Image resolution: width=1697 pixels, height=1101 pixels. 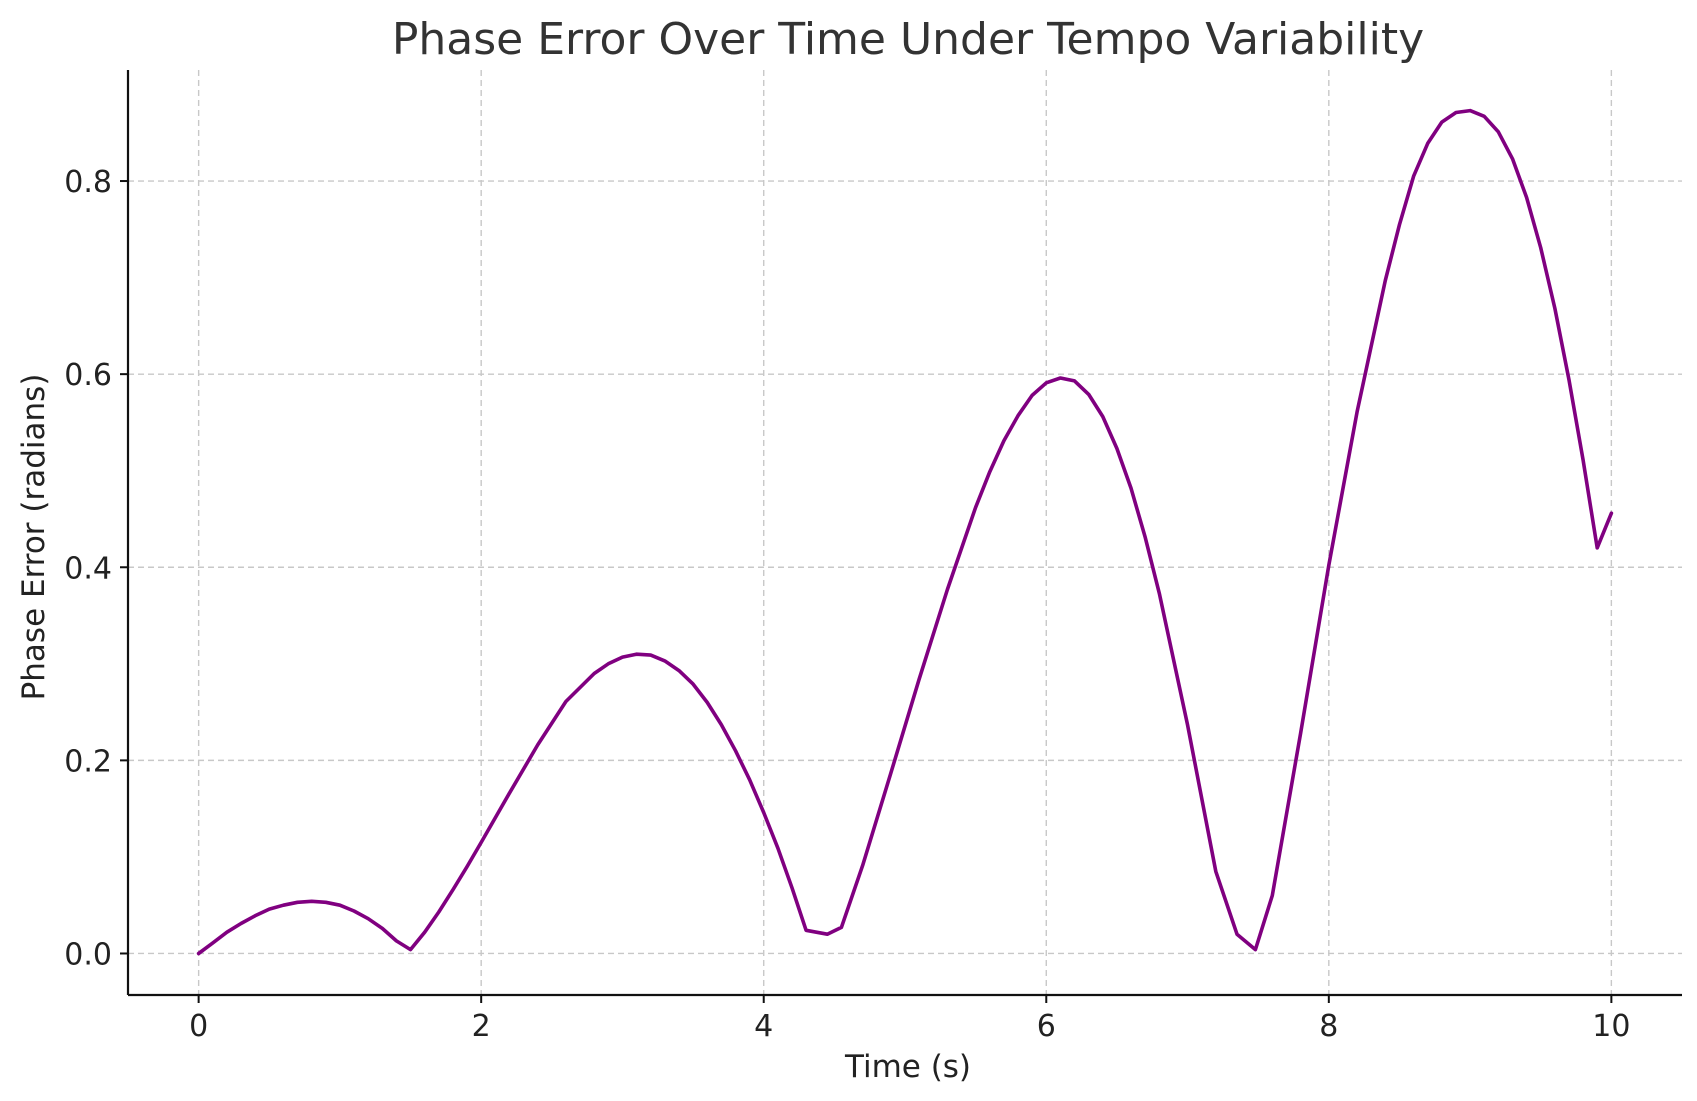 What do you see at coordinates (88, 568) in the screenshot?
I see `y-tick-label: 0.4` at bounding box center [88, 568].